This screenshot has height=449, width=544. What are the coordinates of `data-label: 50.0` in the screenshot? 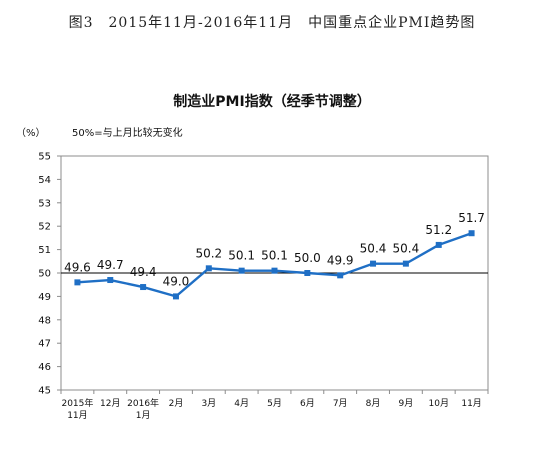 It's located at (307, 258).